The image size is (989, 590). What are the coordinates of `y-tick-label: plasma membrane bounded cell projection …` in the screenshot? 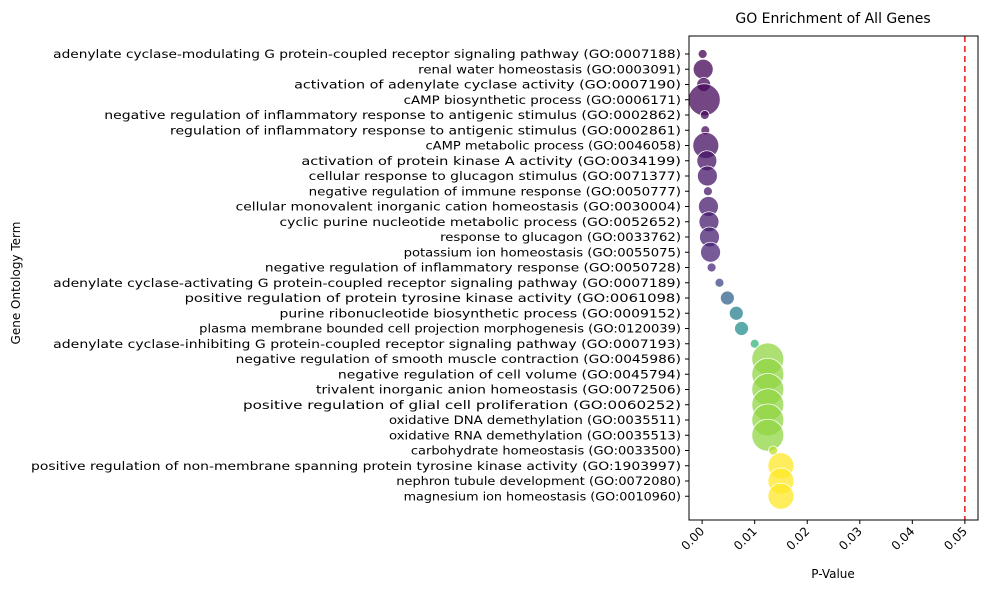 It's located at (440, 329).